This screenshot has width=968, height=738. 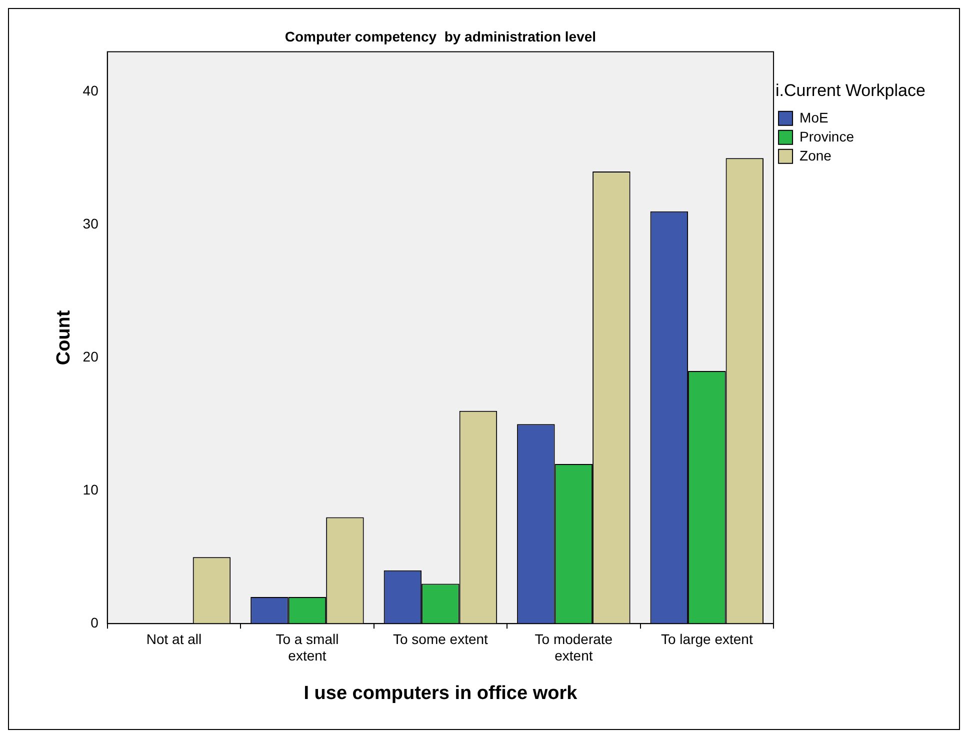 What do you see at coordinates (307, 647) in the screenshot?
I see `x-tick-label: To a small extent` at bounding box center [307, 647].